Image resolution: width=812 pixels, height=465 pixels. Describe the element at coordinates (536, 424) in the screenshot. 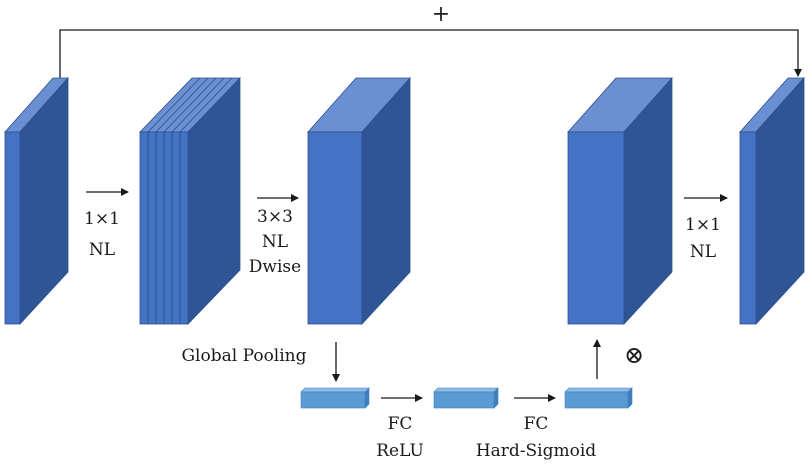

I see `fc2-label: FC` at that location.